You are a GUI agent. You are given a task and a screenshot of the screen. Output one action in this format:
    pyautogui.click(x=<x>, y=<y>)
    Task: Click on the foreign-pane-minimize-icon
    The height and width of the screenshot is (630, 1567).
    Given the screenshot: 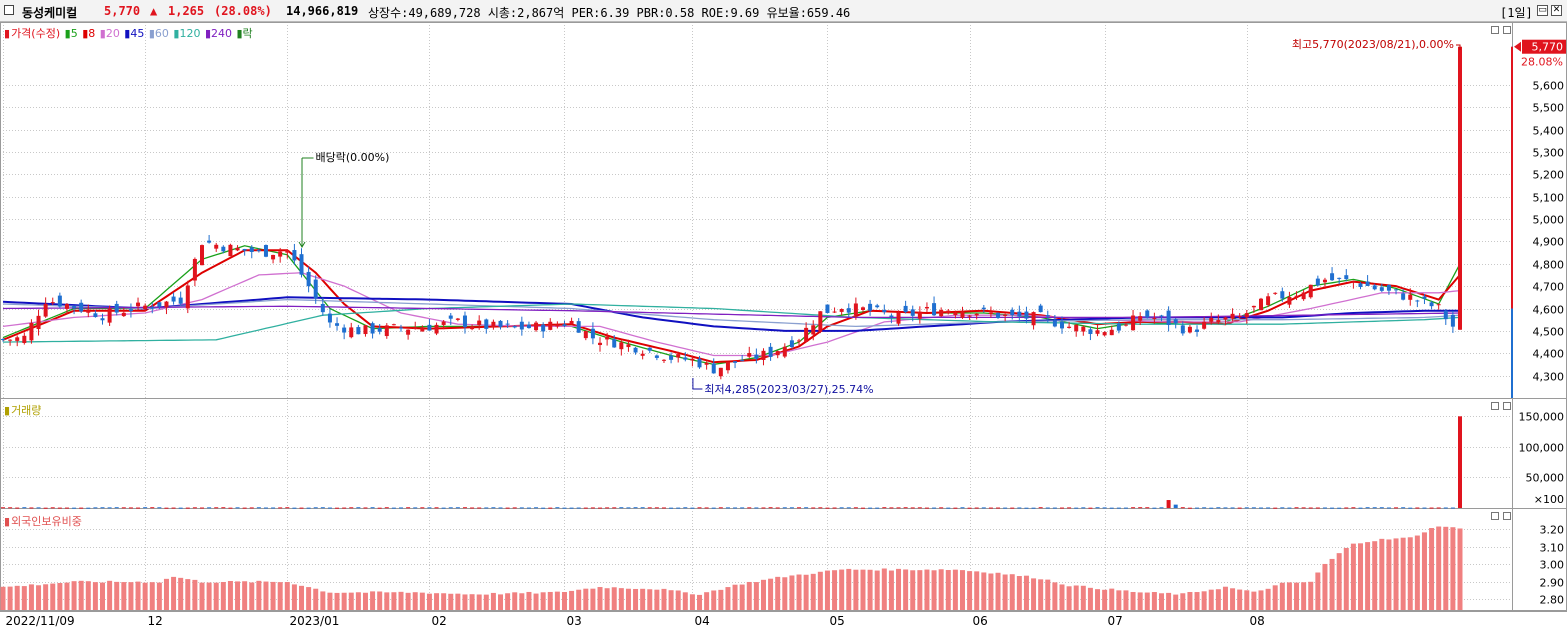 What is the action you would take?
    pyautogui.click(x=1495, y=516)
    